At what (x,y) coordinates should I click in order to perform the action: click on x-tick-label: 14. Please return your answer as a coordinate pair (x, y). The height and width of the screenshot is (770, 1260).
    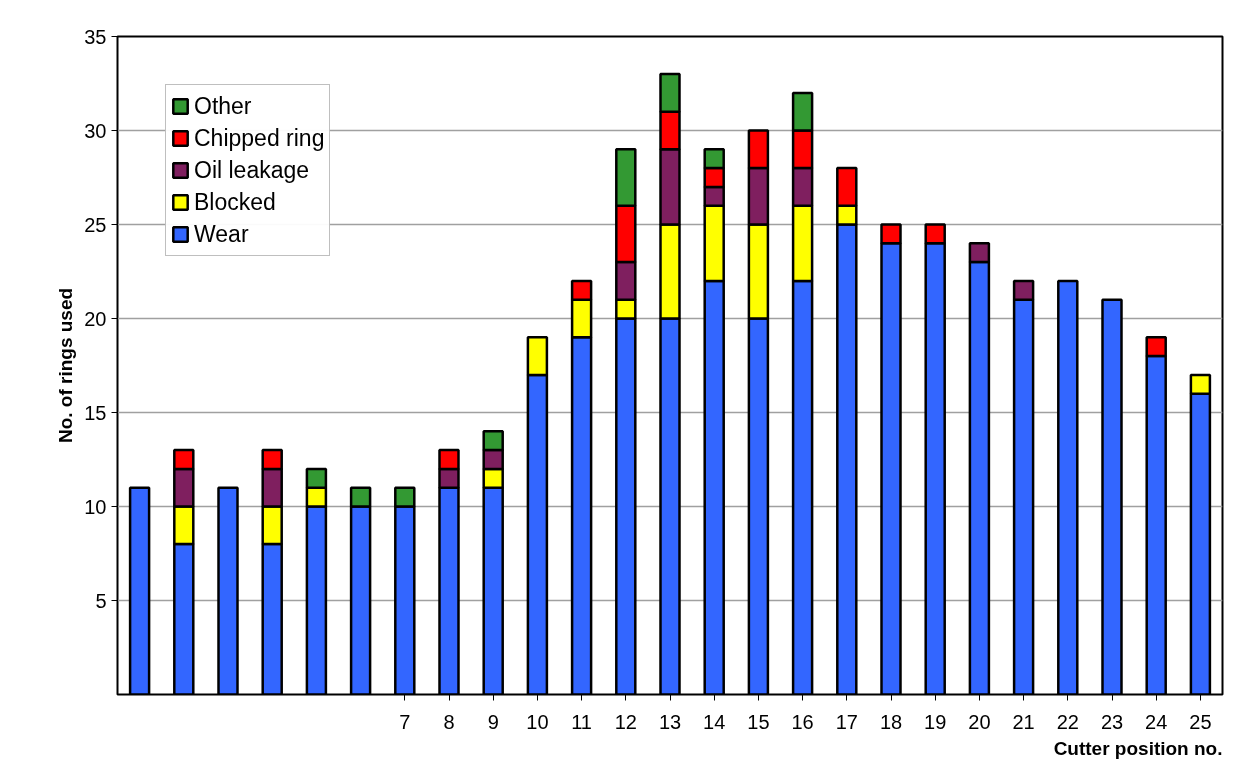
    Looking at the image, I should click on (714, 721).